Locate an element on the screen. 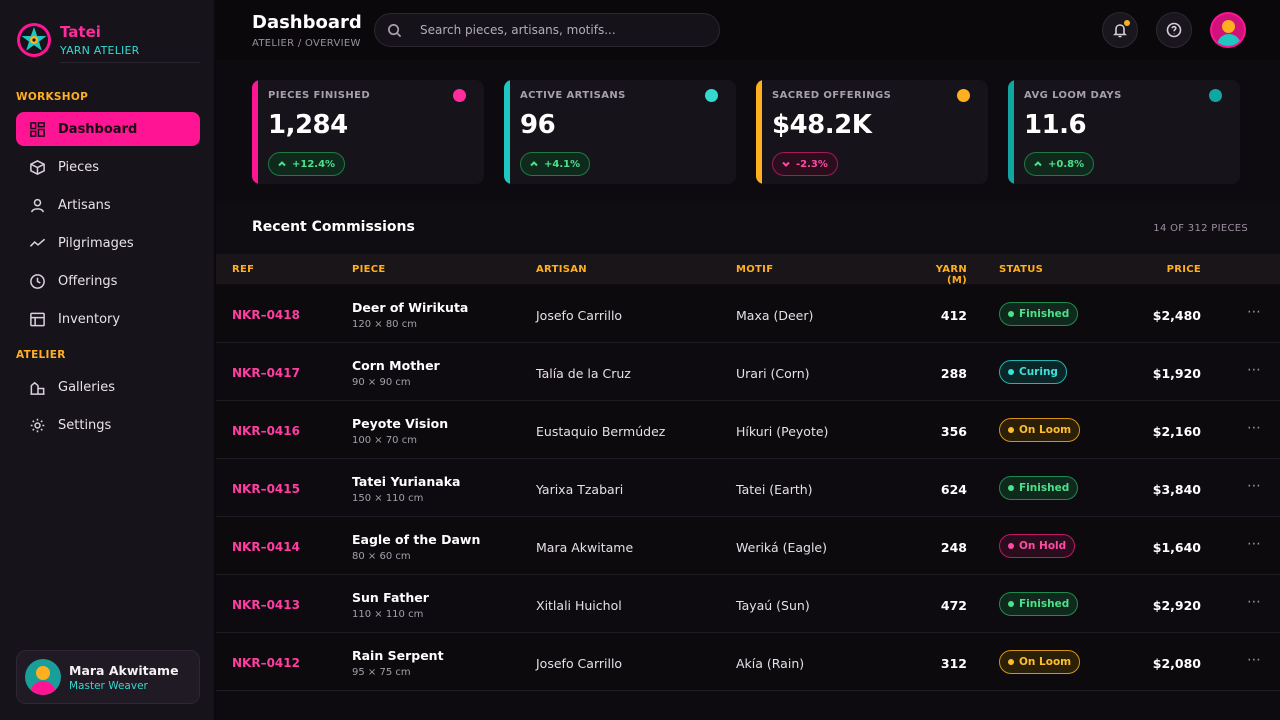 This screenshot has width=1280, height=720. notifications-button is located at coordinates (1120, 30).